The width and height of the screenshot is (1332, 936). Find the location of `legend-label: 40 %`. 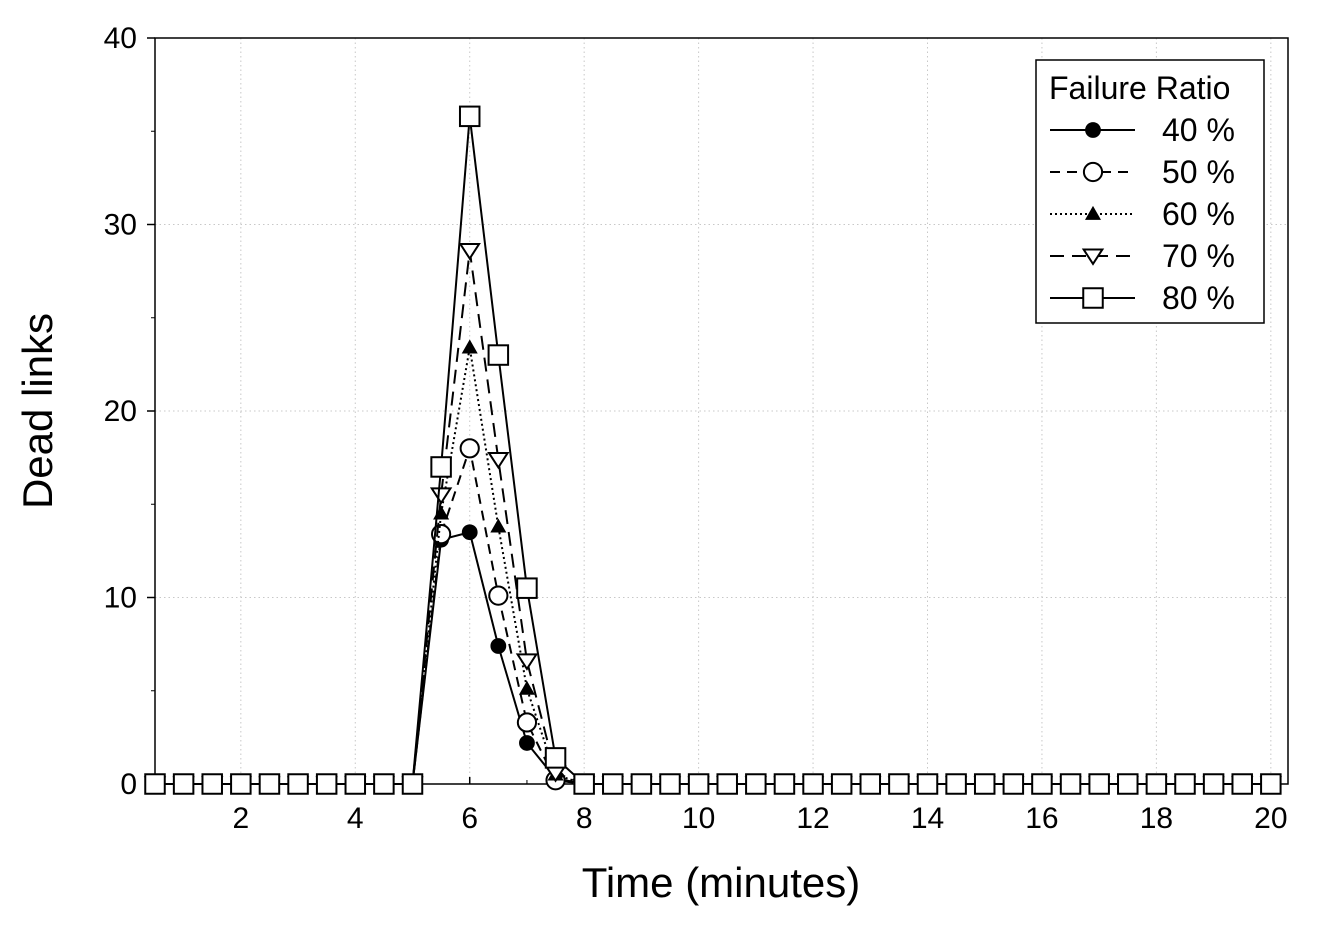

legend-label: 40 % is located at coordinates (1198, 130).